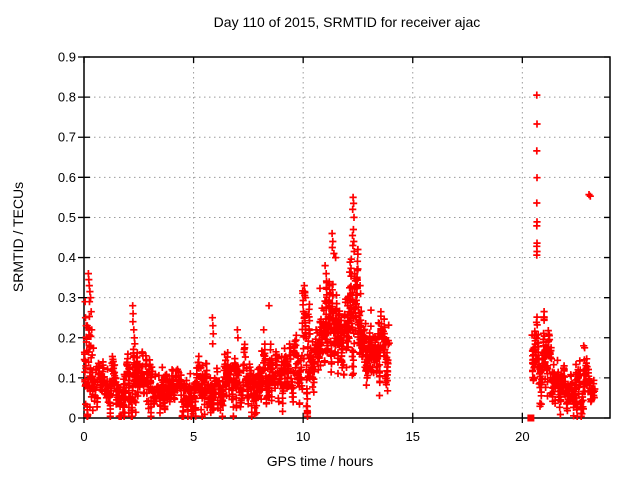 The width and height of the screenshot is (640, 480). I want to click on y-tick-label: 0.9, so click(67, 57).